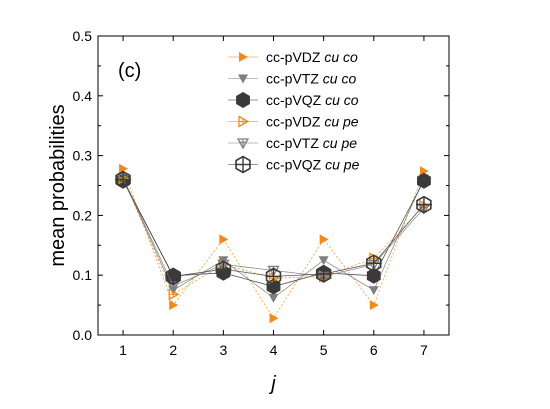 The height and width of the screenshot is (409, 550). What do you see at coordinates (123, 350) in the screenshot?
I see `x-tick-label: 1` at bounding box center [123, 350].